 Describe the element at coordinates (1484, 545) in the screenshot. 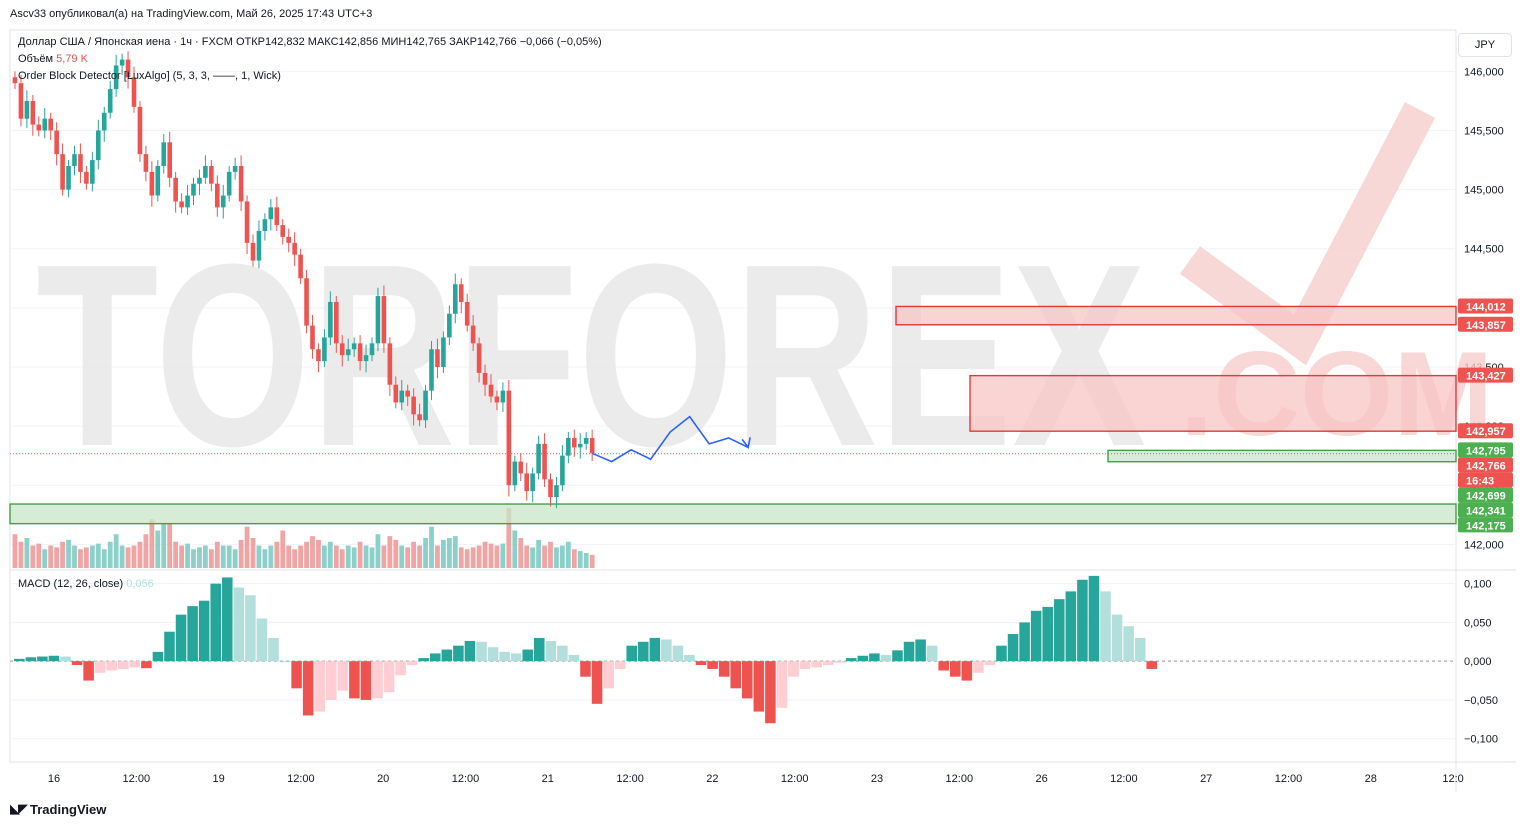

I see `price-tick-label: 142,000` at that location.